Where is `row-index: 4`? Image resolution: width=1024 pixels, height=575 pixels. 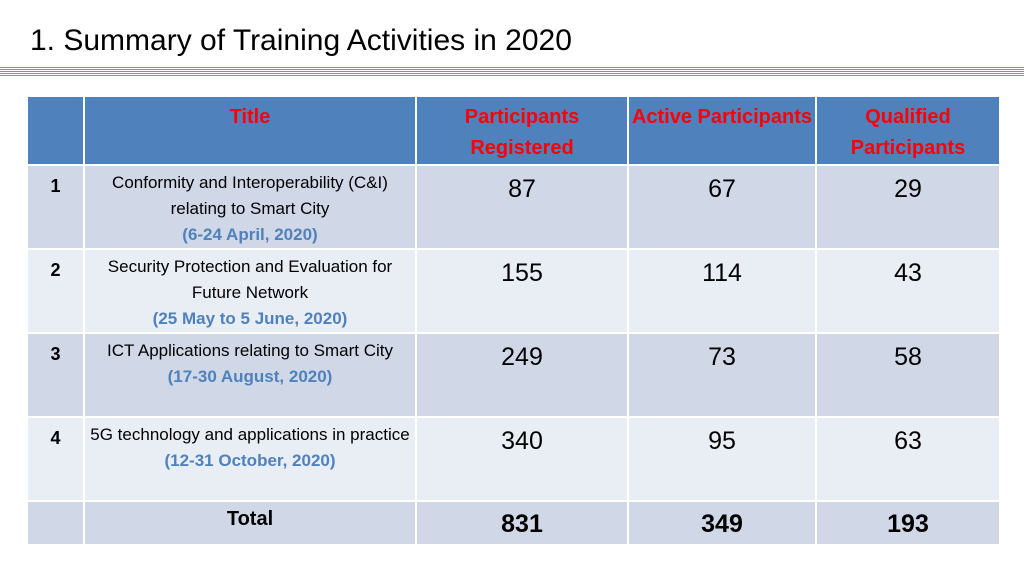
row-index: 4 is located at coordinates (55, 459).